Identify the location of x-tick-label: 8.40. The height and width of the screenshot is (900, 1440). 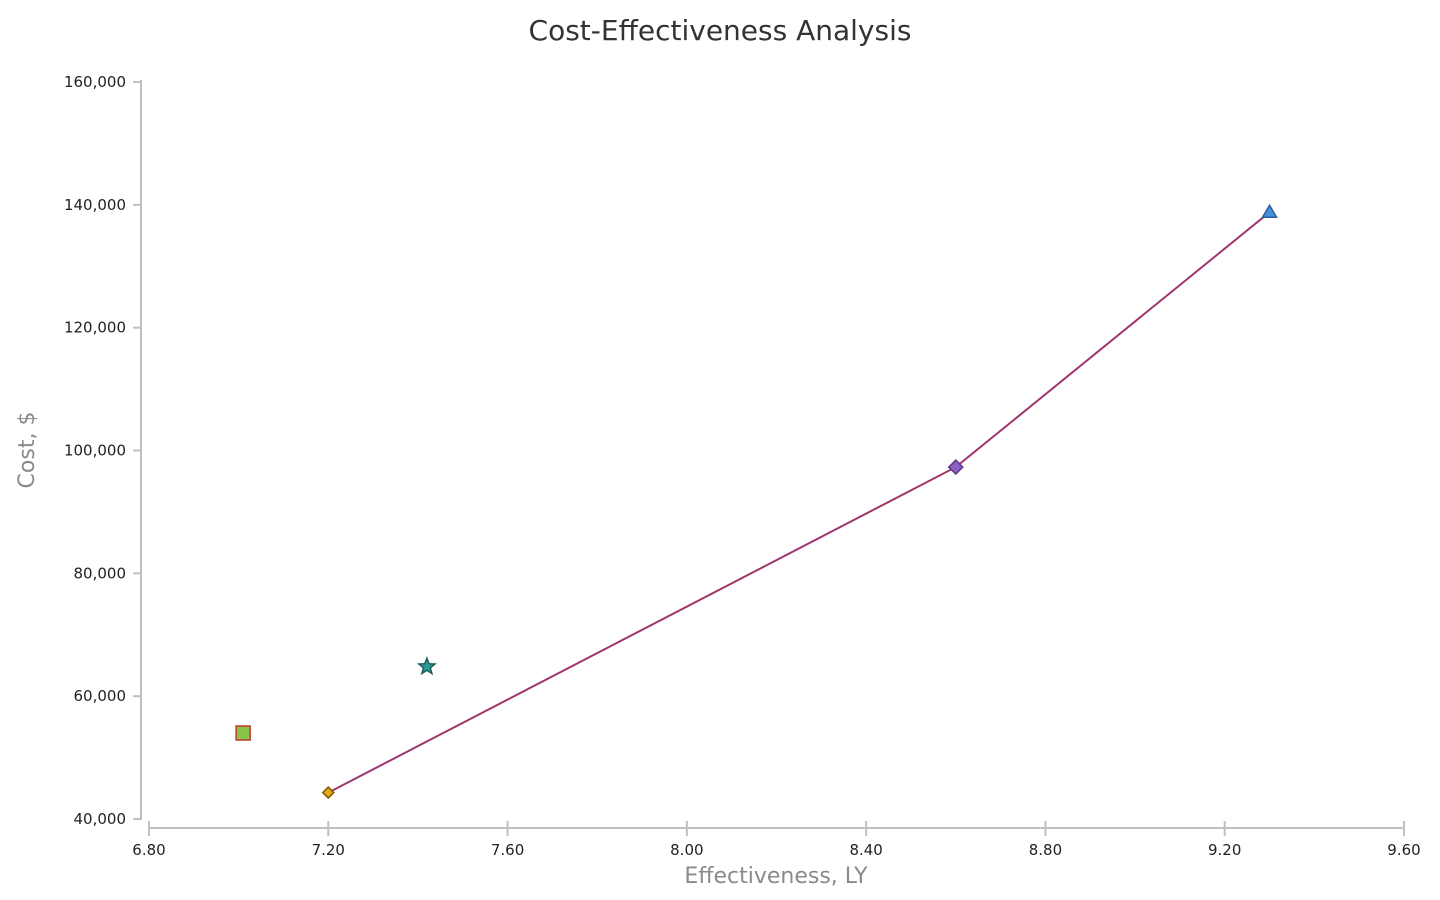
(865, 850).